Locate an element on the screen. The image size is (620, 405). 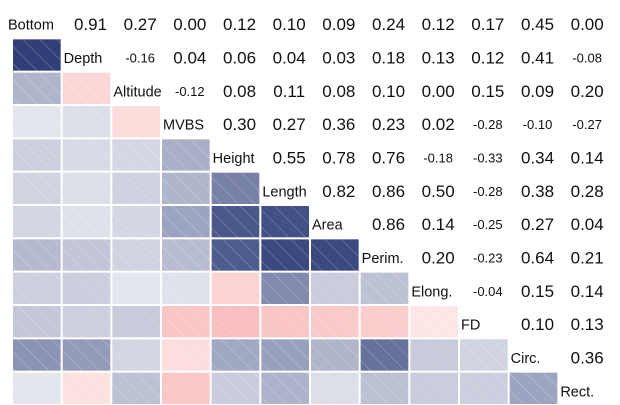
tile-Length-MVBS is located at coordinates (186, 188).